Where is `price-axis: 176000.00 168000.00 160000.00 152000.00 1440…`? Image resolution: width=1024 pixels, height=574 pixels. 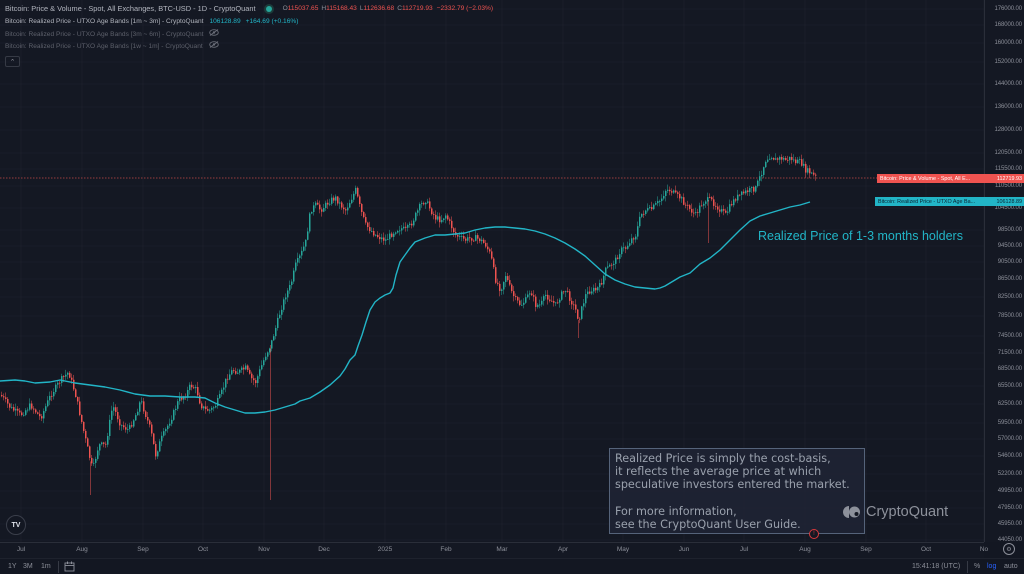 price-axis: 176000.00 168000.00 160000.00 152000.00 1440… is located at coordinates (1004, 271).